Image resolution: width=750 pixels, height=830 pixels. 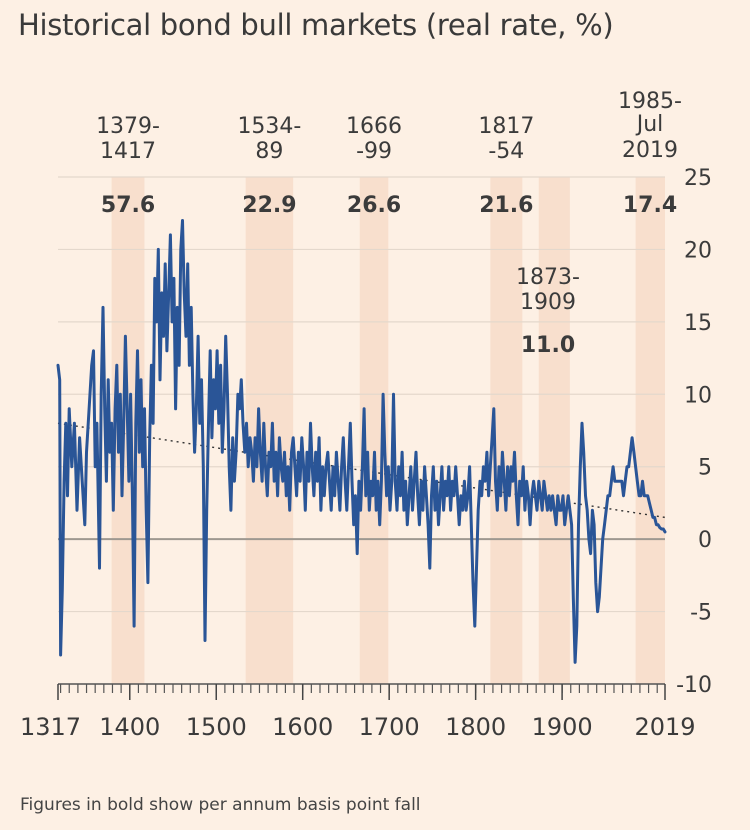 I want to click on period-label-0-line-1: 1417, so click(x=128, y=151).